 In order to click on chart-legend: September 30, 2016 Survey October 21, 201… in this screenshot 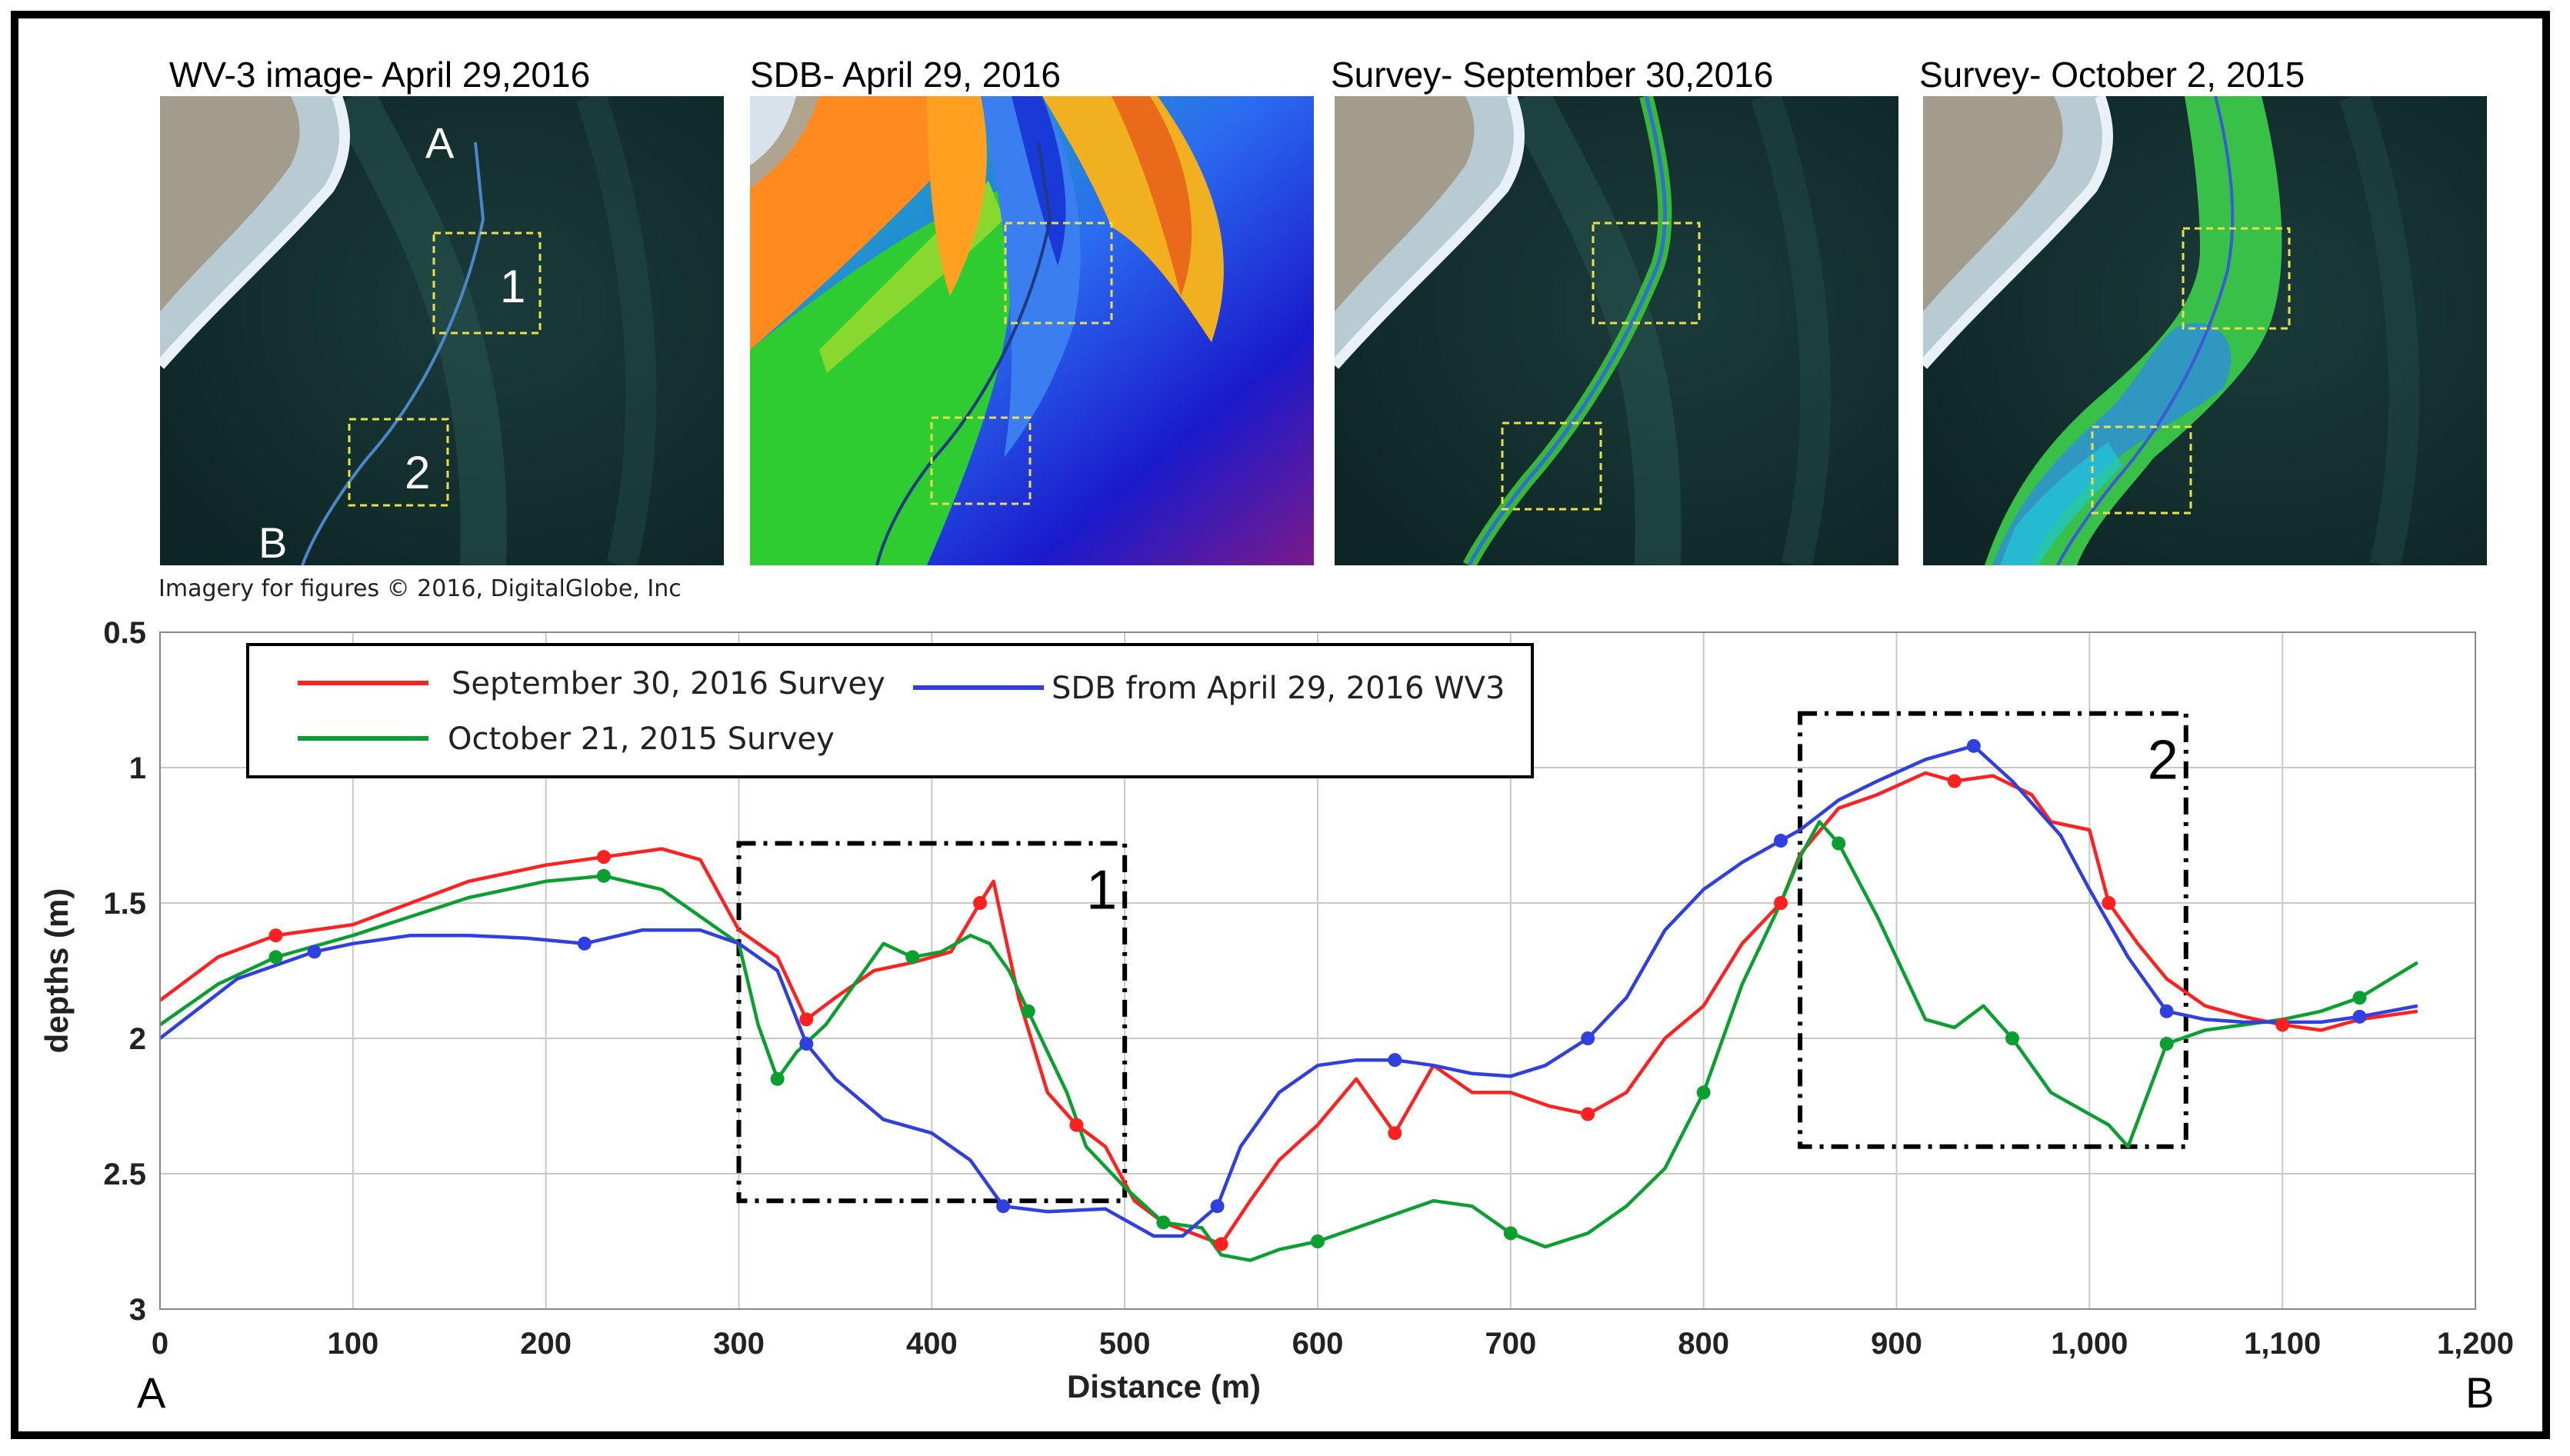, I will do `click(890, 710)`.